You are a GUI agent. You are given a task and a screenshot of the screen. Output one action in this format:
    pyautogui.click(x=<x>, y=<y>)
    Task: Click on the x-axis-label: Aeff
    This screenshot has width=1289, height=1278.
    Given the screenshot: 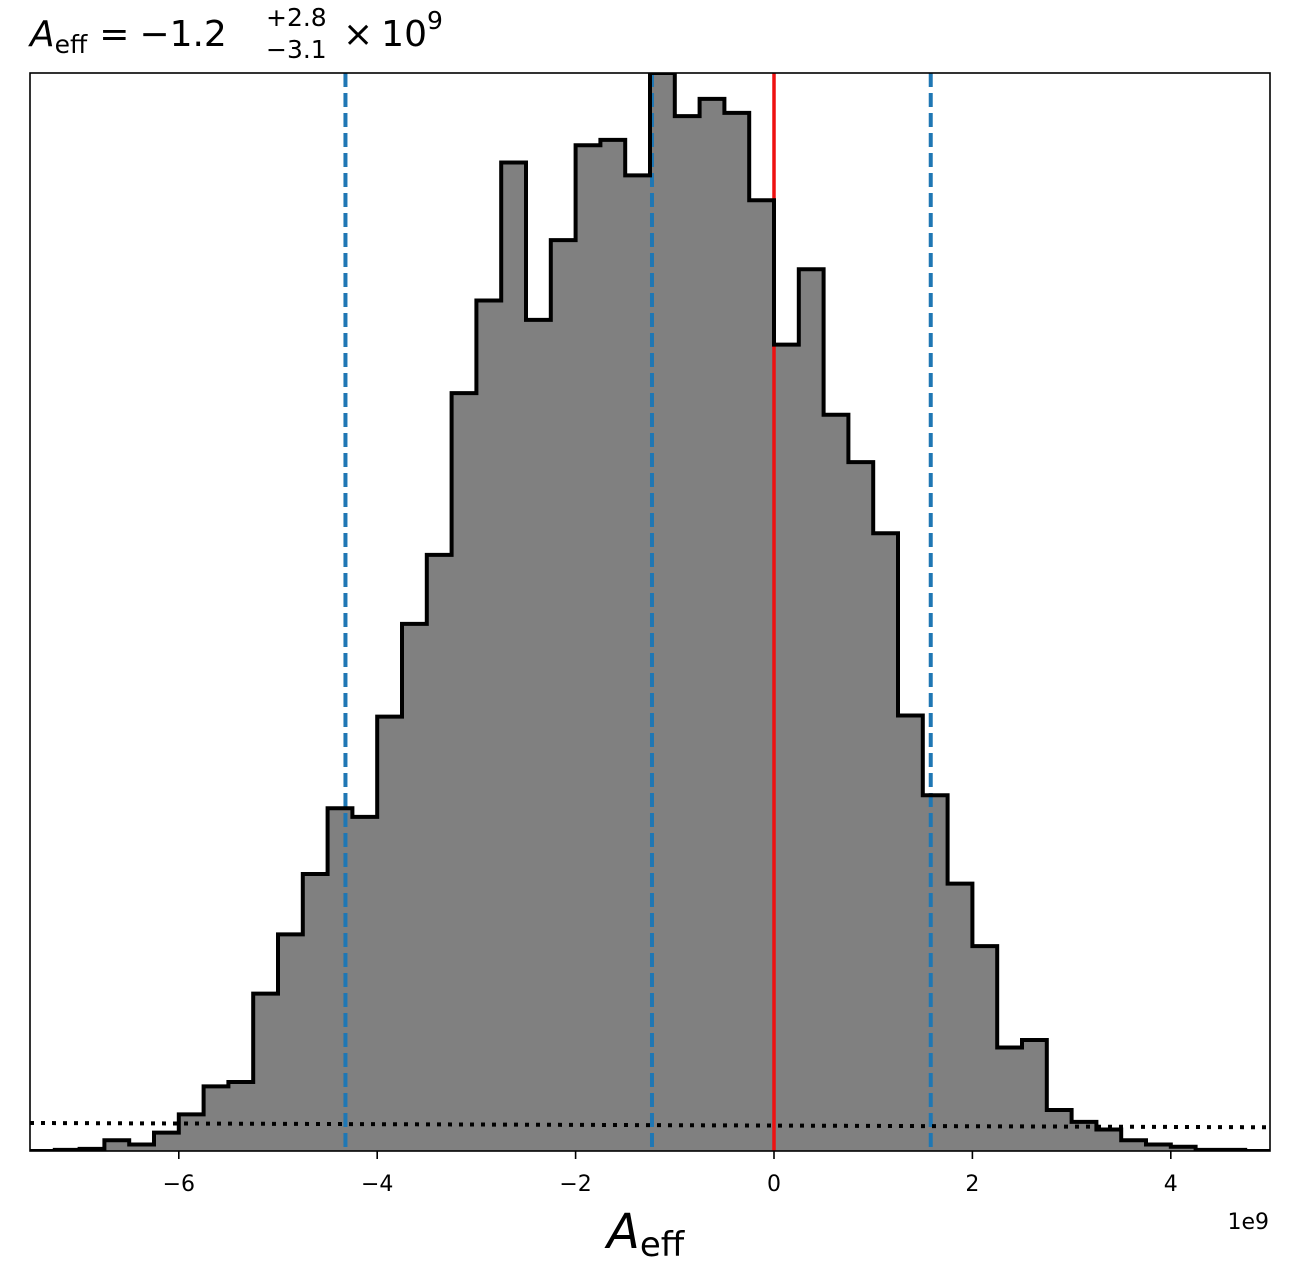 What is the action you would take?
    pyautogui.click(x=645, y=1234)
    